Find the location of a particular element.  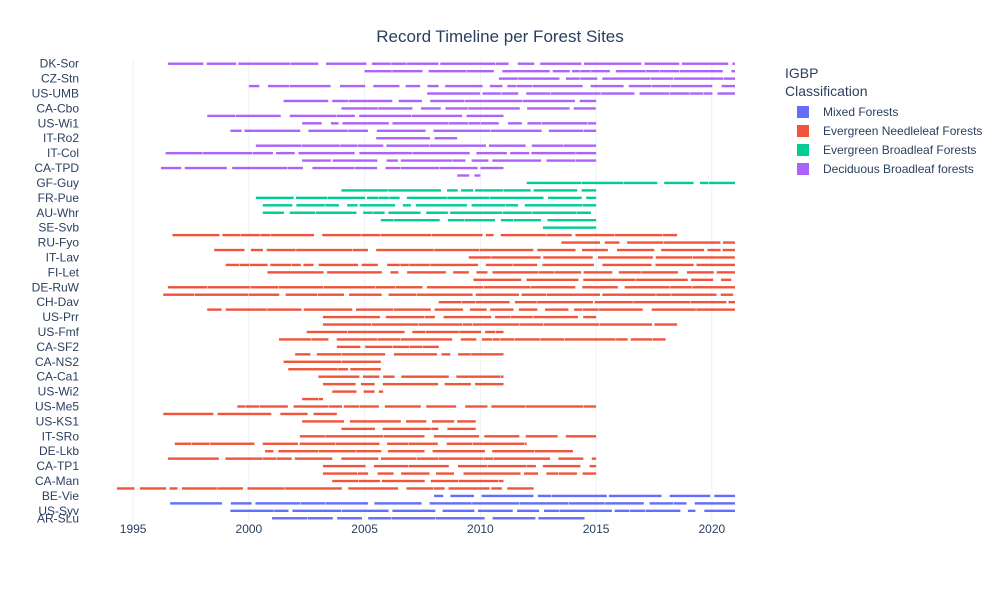

y-tick-label: CA-Man is located at coordinates (57, 481).